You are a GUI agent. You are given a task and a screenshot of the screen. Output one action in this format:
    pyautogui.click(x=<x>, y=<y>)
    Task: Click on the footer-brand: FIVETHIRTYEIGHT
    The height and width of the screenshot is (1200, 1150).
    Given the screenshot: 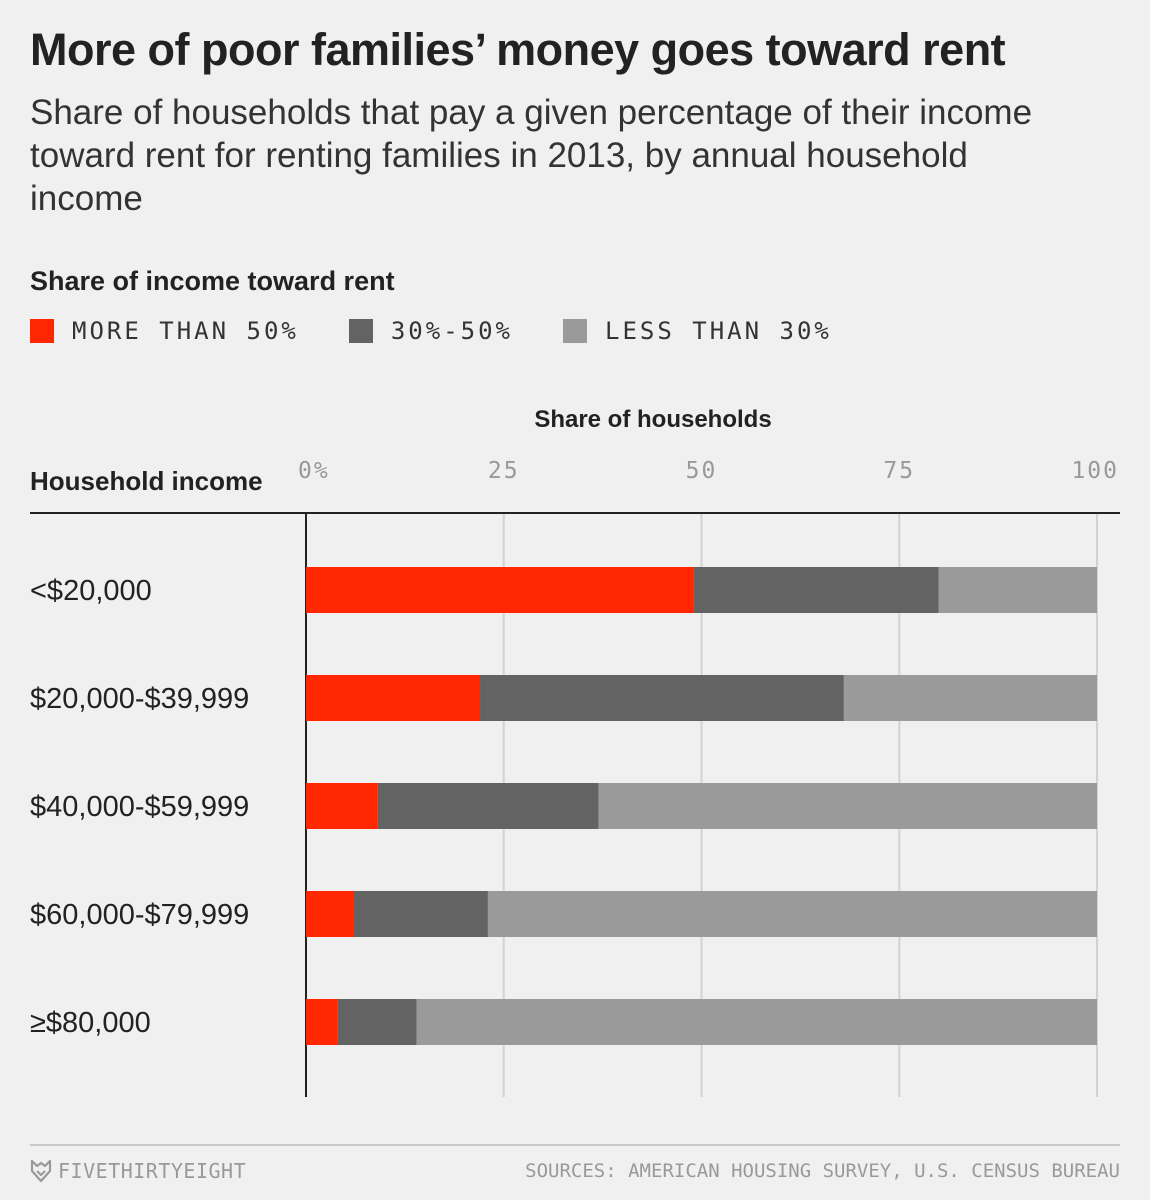 What is the action you would take?
    pyautogui.click(x=138, y=1171)
    